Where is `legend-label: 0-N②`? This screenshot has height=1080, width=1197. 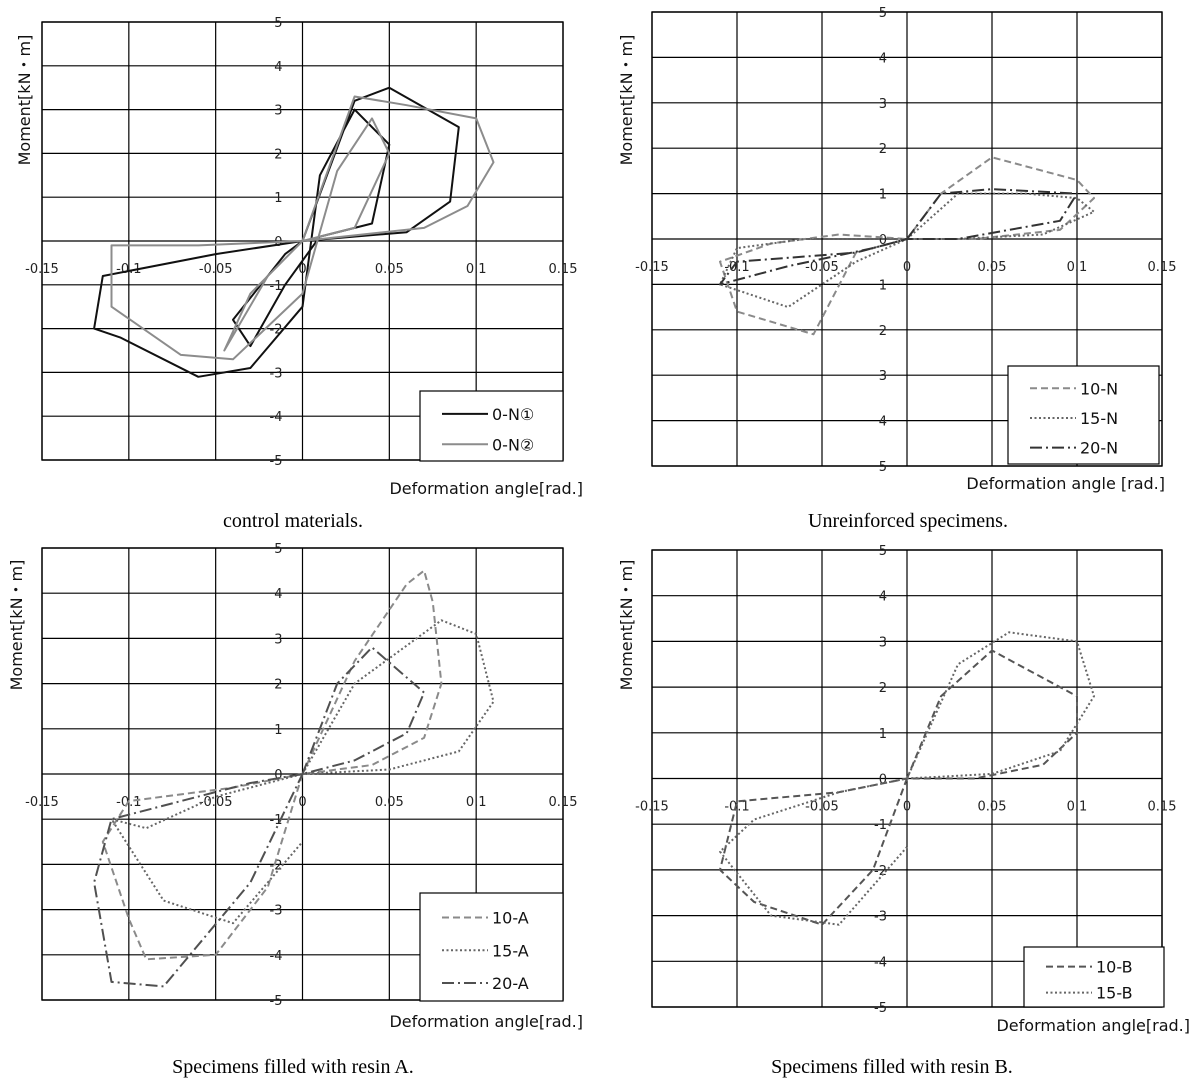
legend-label: 0-N② is located at coordinates (513, 444).